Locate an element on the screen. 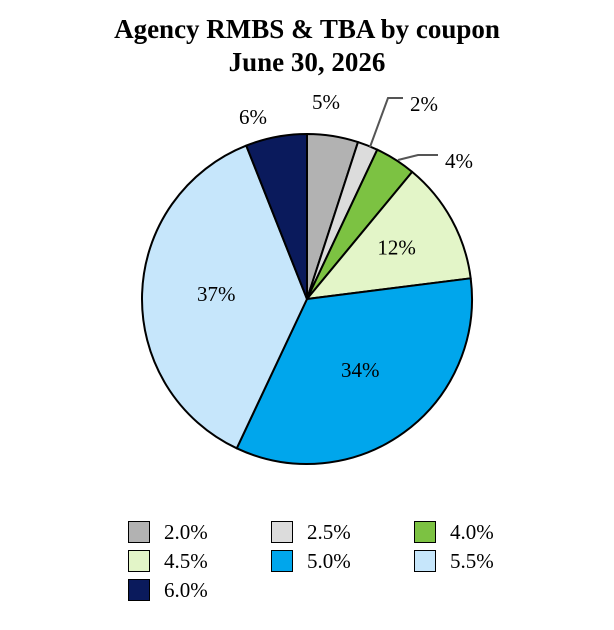 The image size is (614, 630). data-label: 4% is located at coordinates (459, 161).